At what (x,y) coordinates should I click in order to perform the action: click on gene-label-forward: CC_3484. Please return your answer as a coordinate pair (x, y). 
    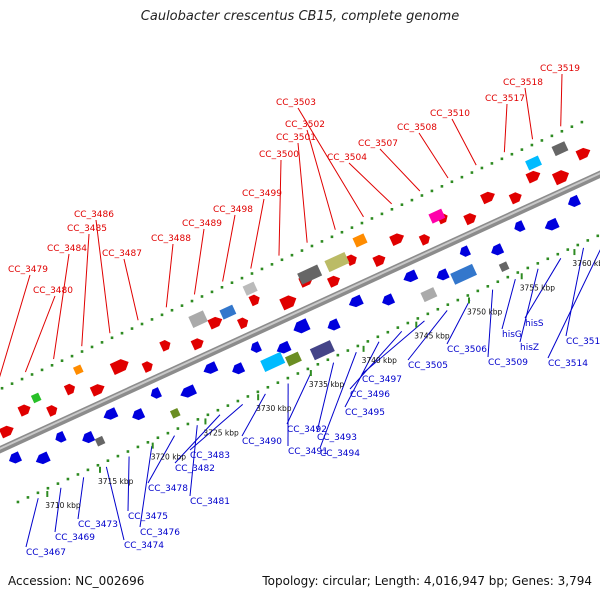
    Looking at the image, I should click on (67, 249).